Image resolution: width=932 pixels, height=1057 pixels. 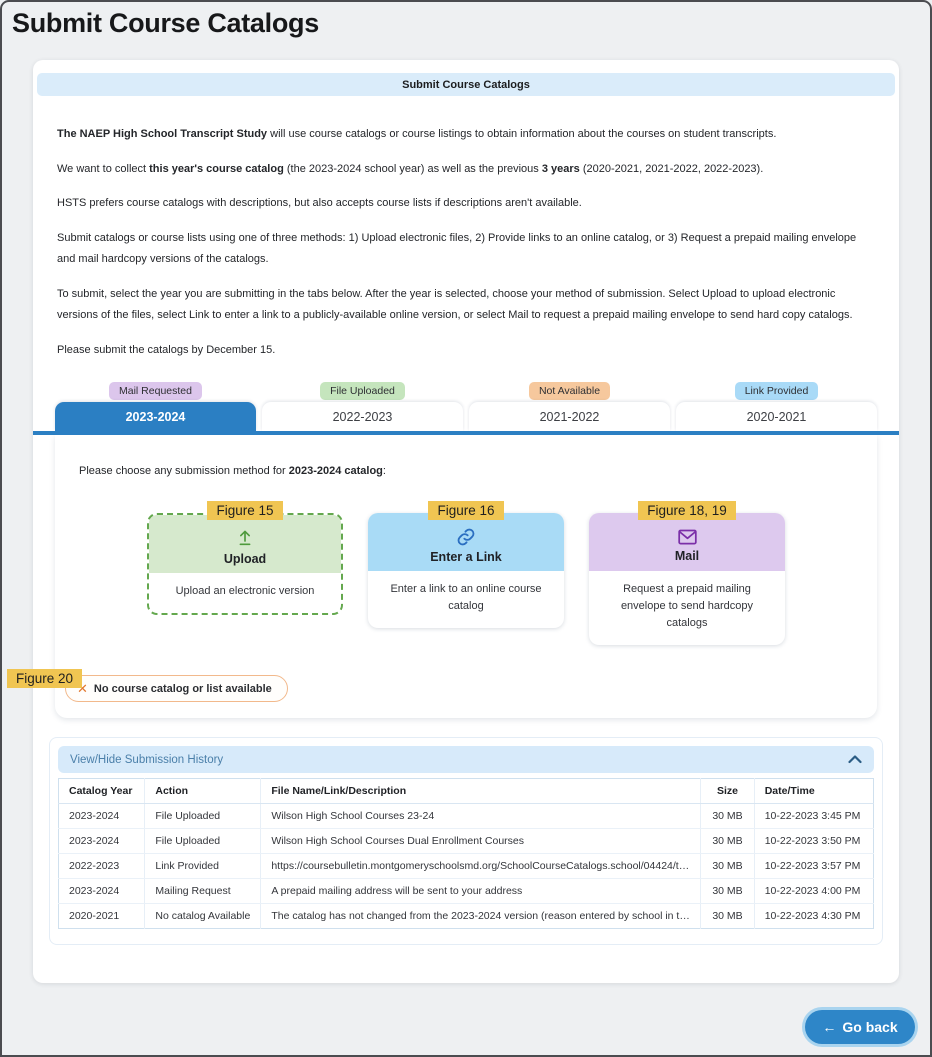 I want to click on table-cell: No catalog Available, so click(x=203, y=916).